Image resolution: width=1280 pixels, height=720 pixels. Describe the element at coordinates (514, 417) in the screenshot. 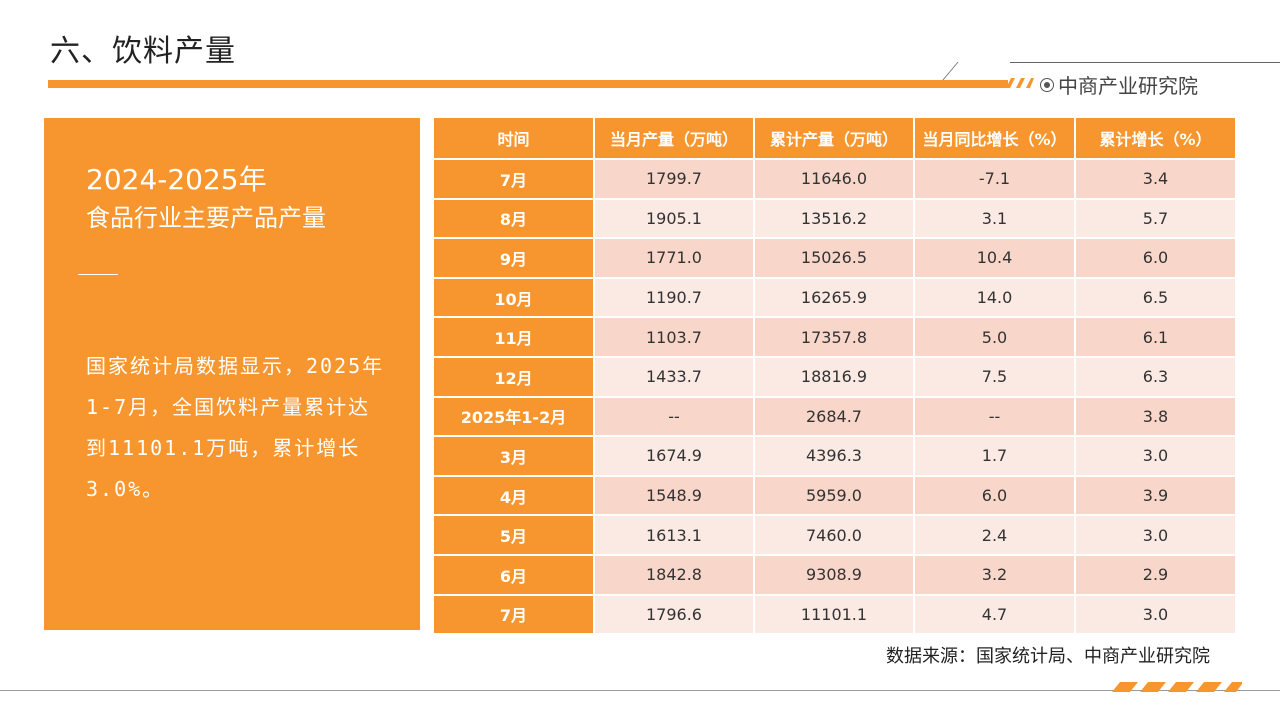

I see `row-period: 2025年1-2月` at that location.